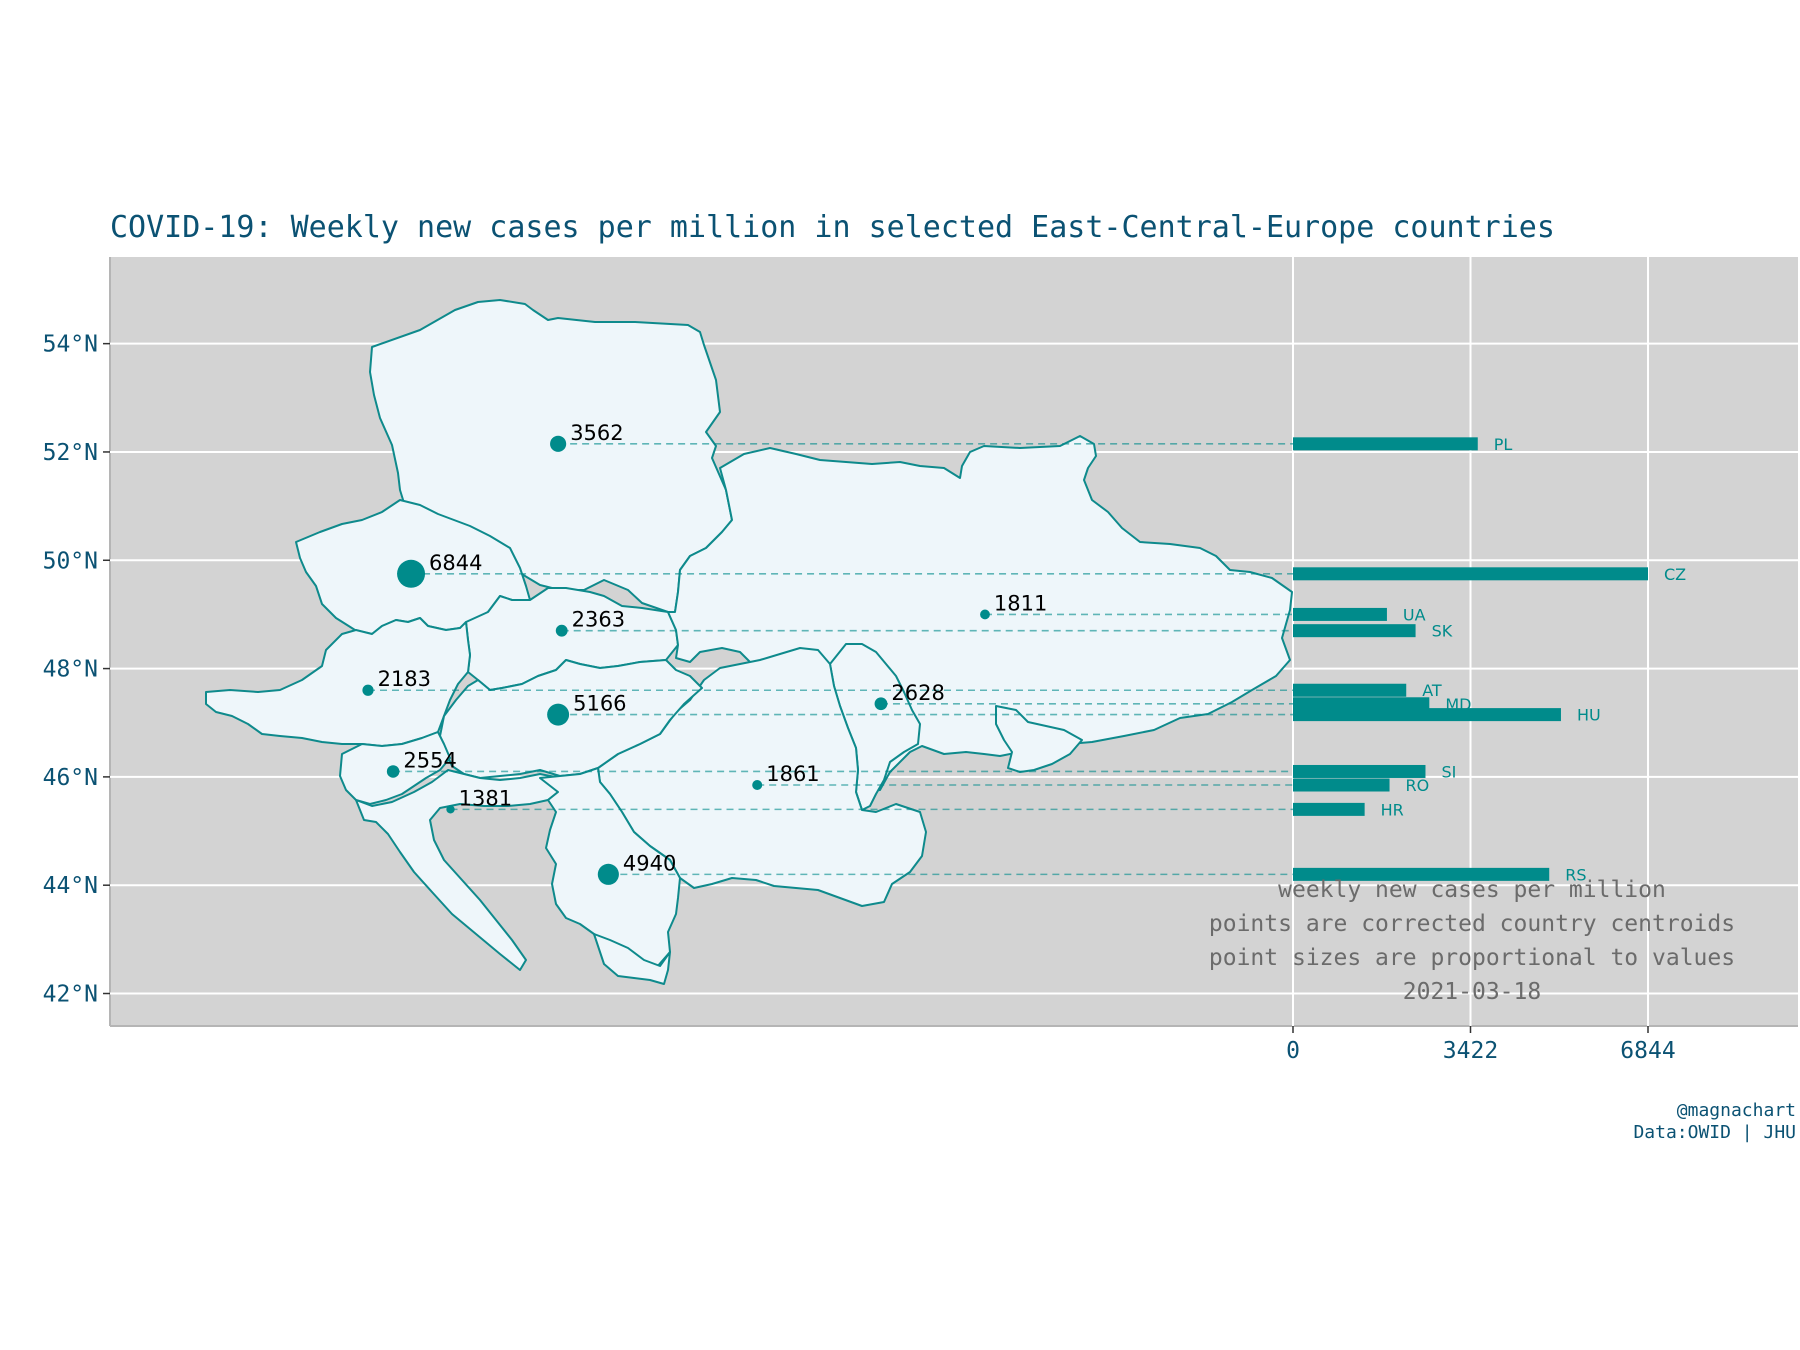 Image resolution: width=1800 pixels, height=1350 pixels. I want to click on note-line: point sizes are proportional to values, so click(1472, 958).